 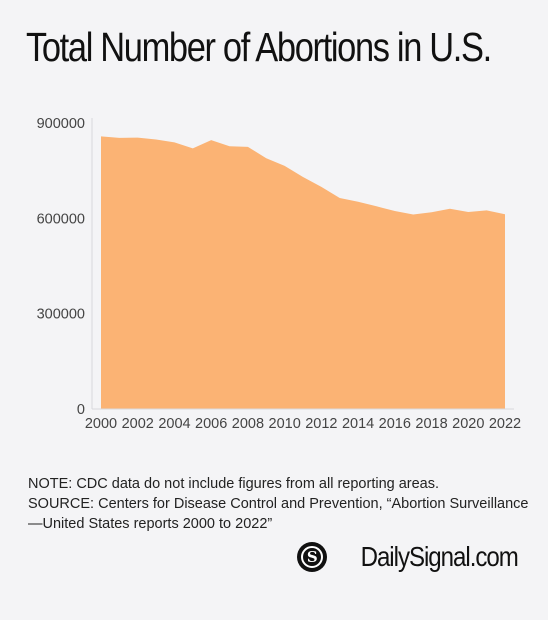 What do you see at coordinates (138, 423) in the screenshot?
I see `x-tick-label: 2002` at bounding box center [138, 423].